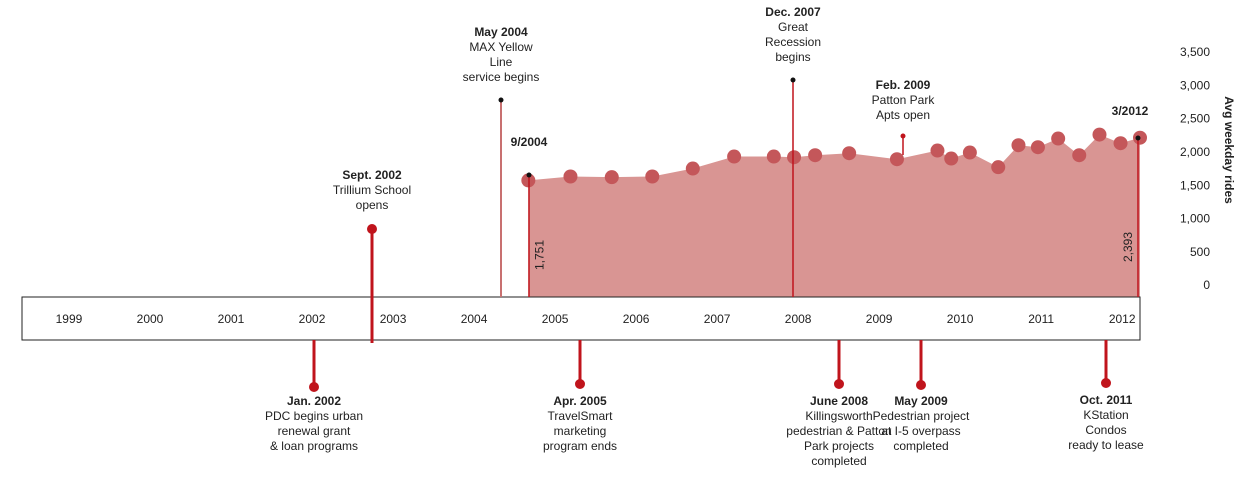 This screenshot has height=479, width=1238. What do you see at coordinates (921, 401) in the screenshot?
I see `event-date: May 2009` at bounding box center [921, 401].